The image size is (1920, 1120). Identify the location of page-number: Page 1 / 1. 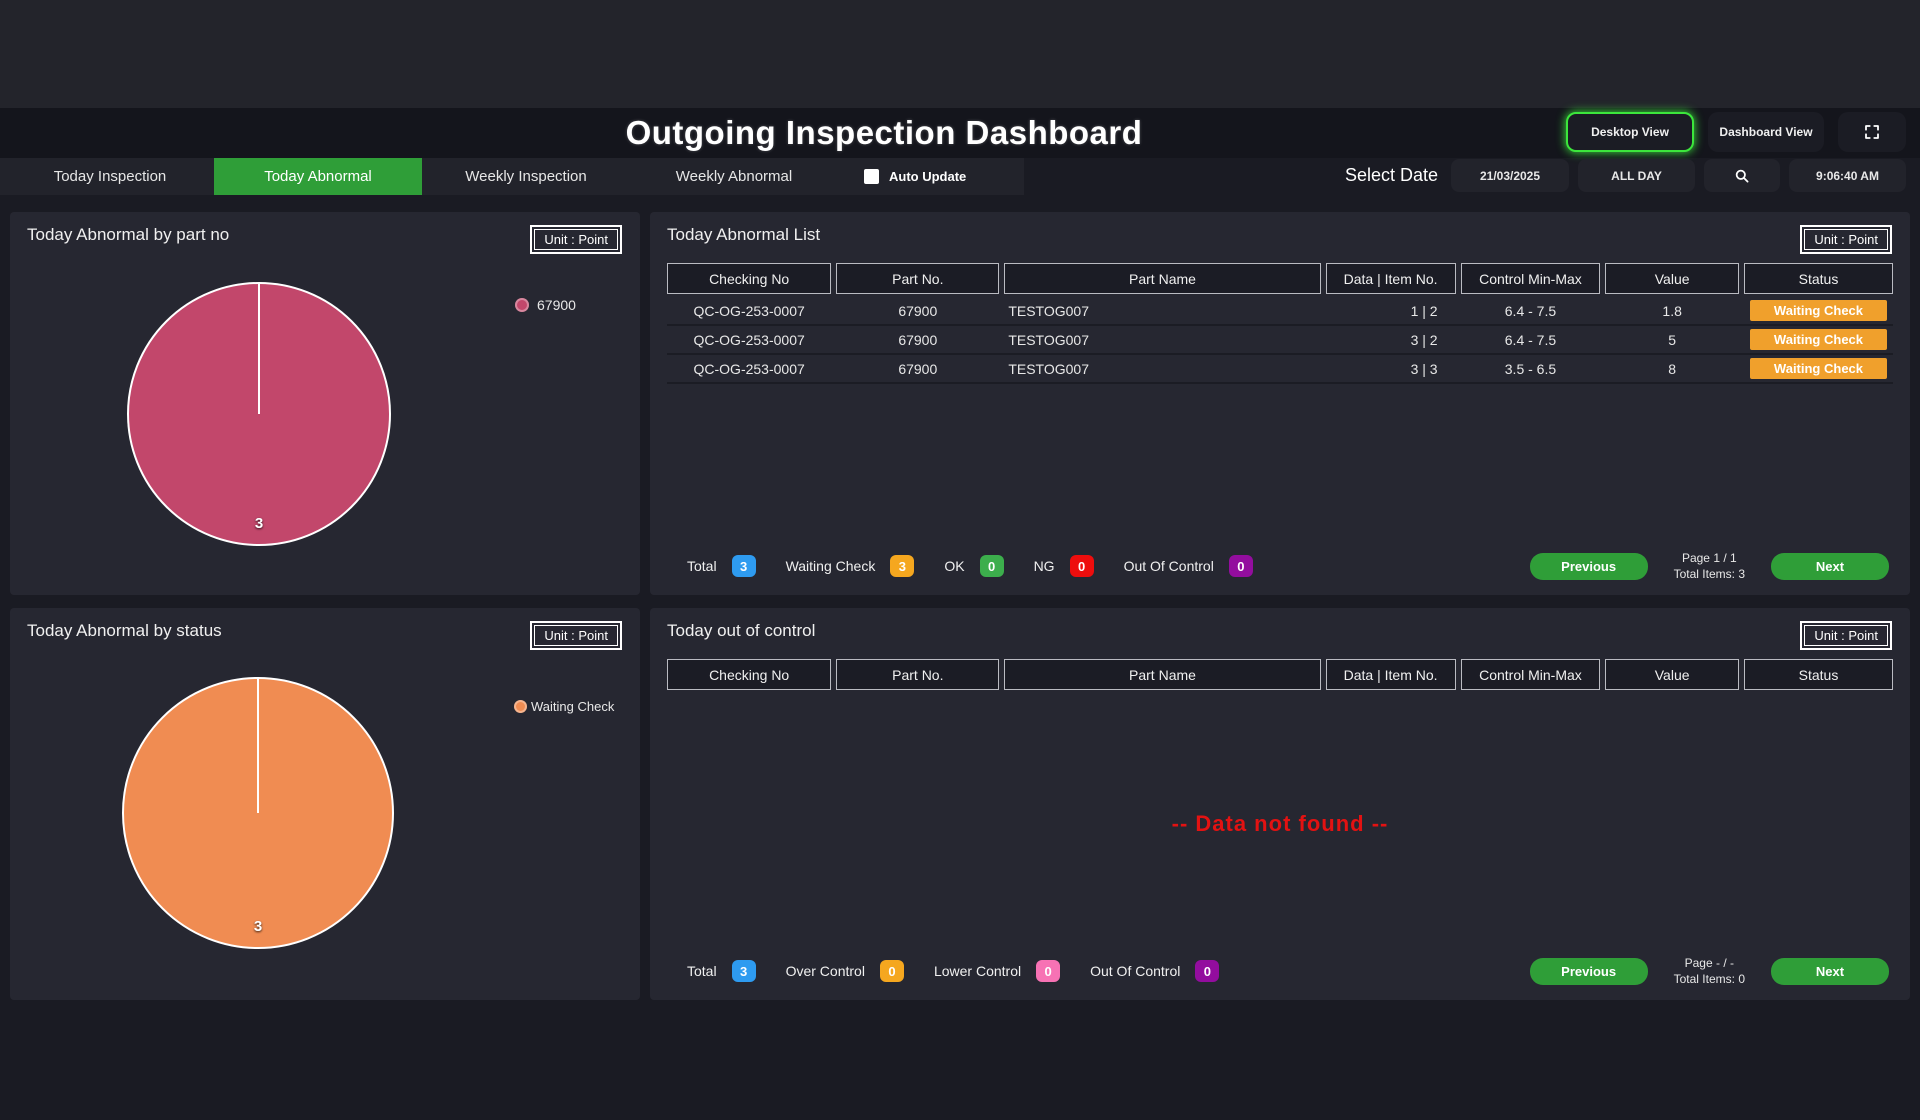
(1709, 557).